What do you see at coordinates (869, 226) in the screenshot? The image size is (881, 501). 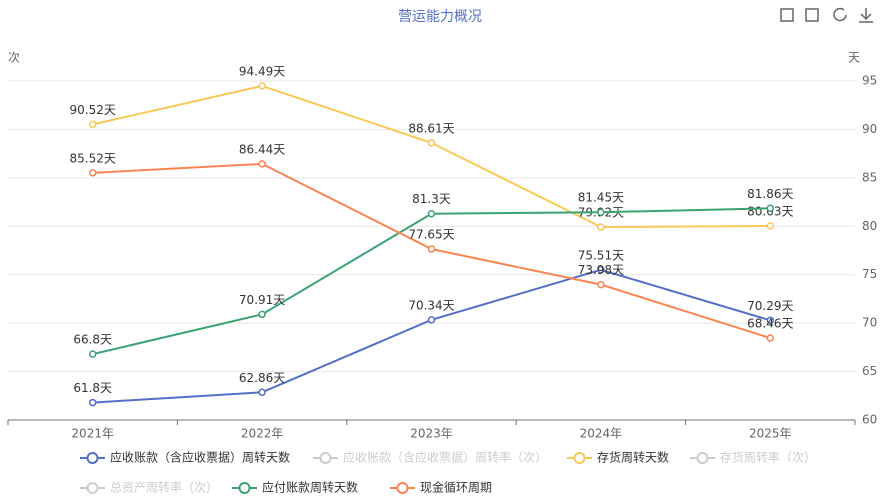 I see `y2-tick-label: 80` at bounding box center [869, 226].